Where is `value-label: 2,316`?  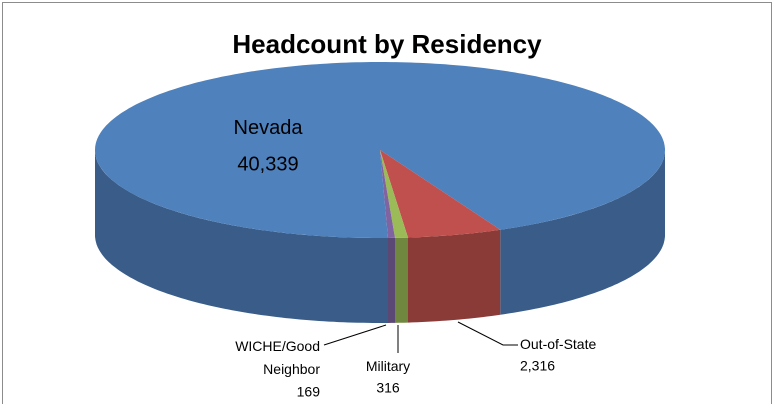 value-label: 2,316 is located at coordinates (537, 366).